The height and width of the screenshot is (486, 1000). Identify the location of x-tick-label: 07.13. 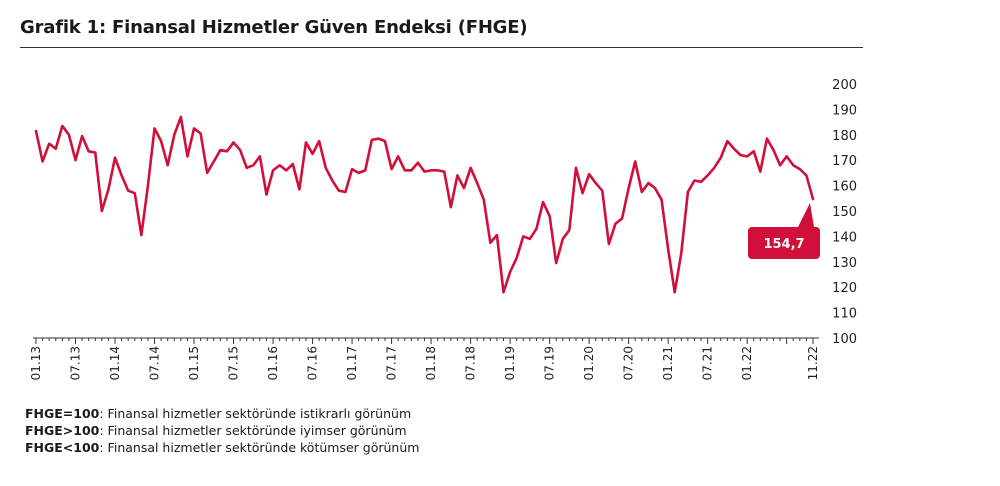
(76, 363).